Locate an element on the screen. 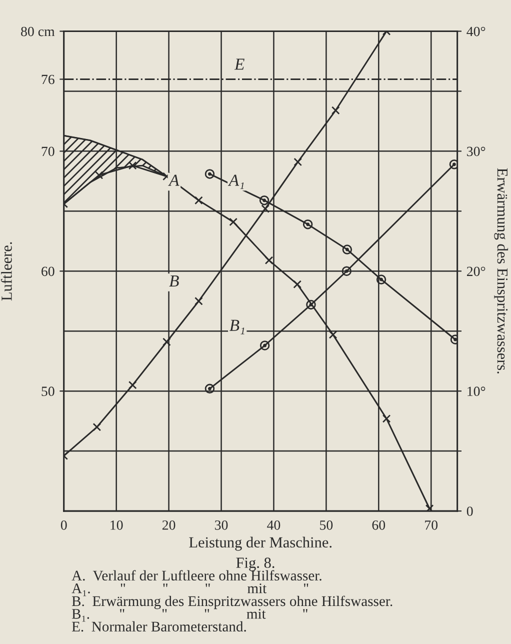 The width and height of the screenshot is (511, 644). x-axis-title: Leistung der Maschine. is located at coordinates (260, 543).